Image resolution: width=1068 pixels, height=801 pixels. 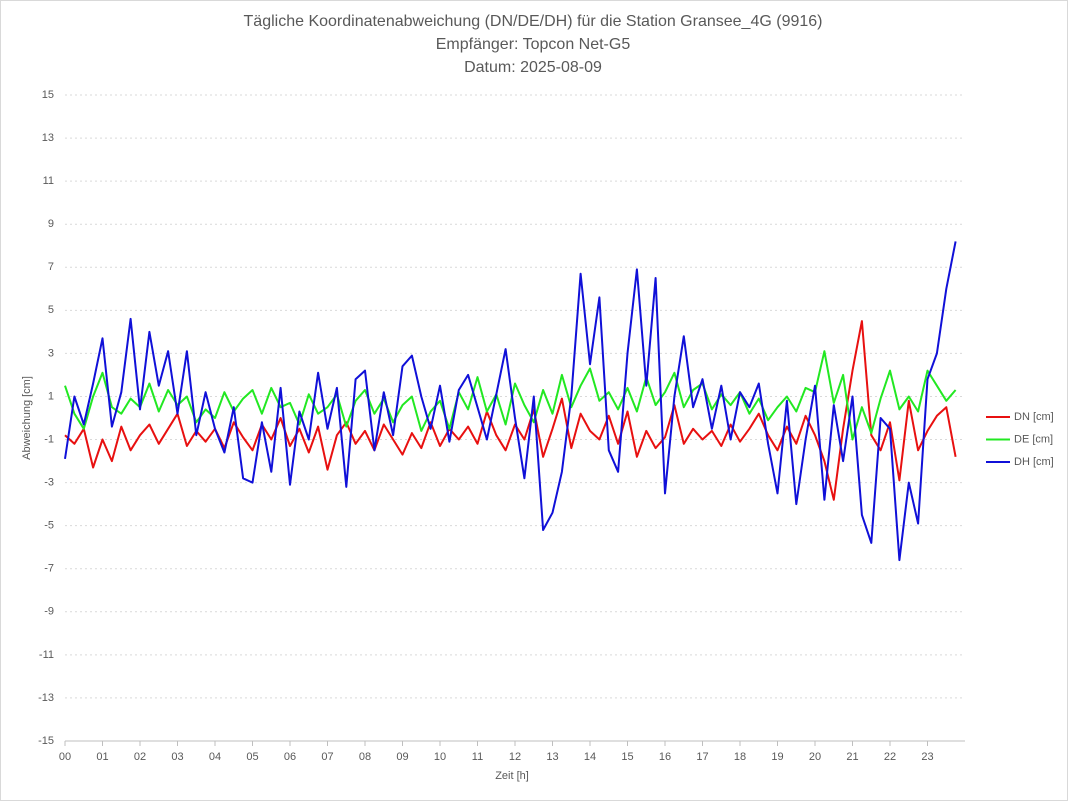 What do you see at coordinates (46, 655) in the screenshot?
I see `y-tick-label: -11` at bounding box center [46, 655].